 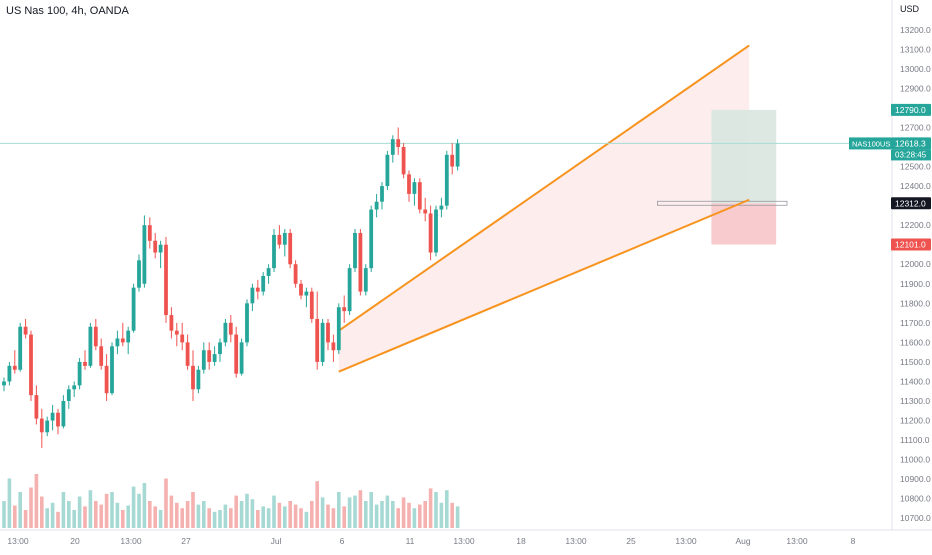 What do you see at coordinates (915, 401) in the screenshot?
I see `y-tick-label: 11300.0` at bounding box center [915, 401].